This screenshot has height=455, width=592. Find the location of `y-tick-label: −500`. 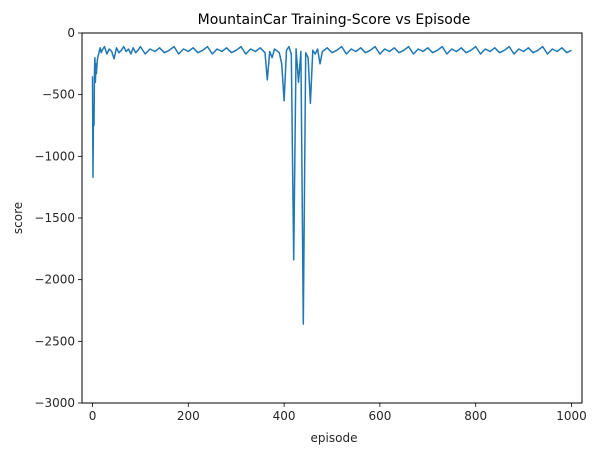

y-tick-label: −500 is located at coordinates (58, 95).